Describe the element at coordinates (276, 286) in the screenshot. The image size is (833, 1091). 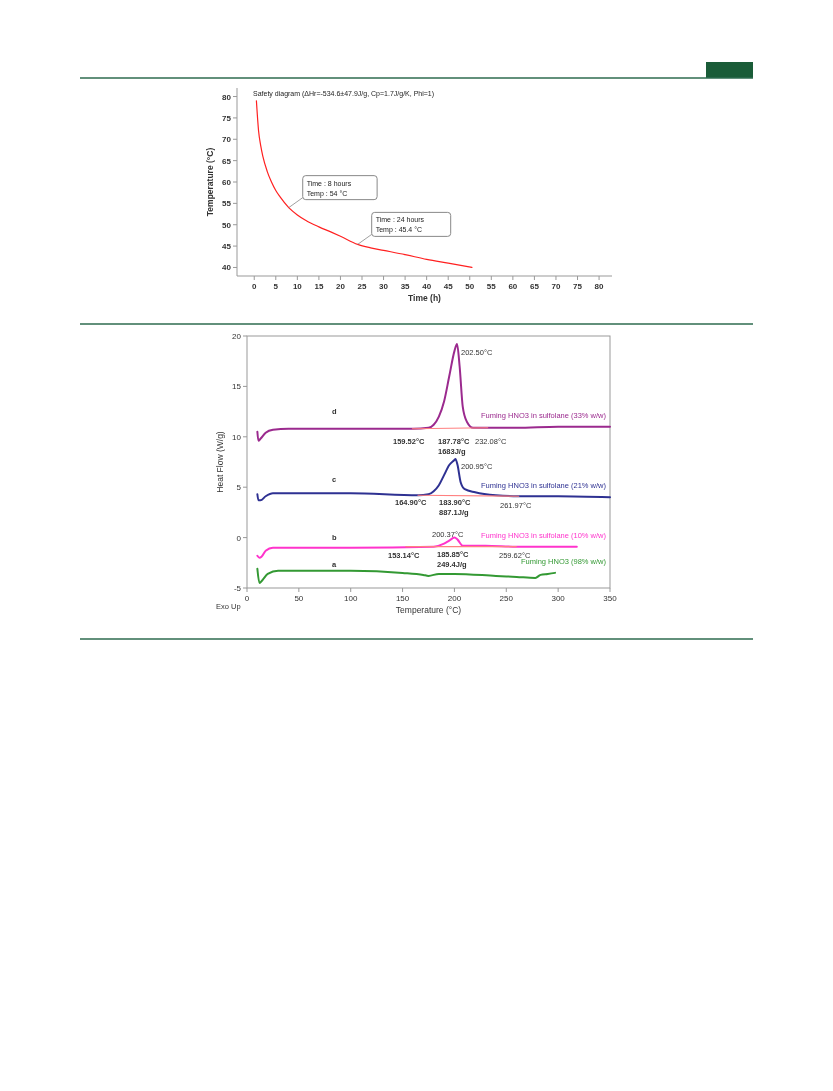
I see `x-tick-label: 5` at that location.